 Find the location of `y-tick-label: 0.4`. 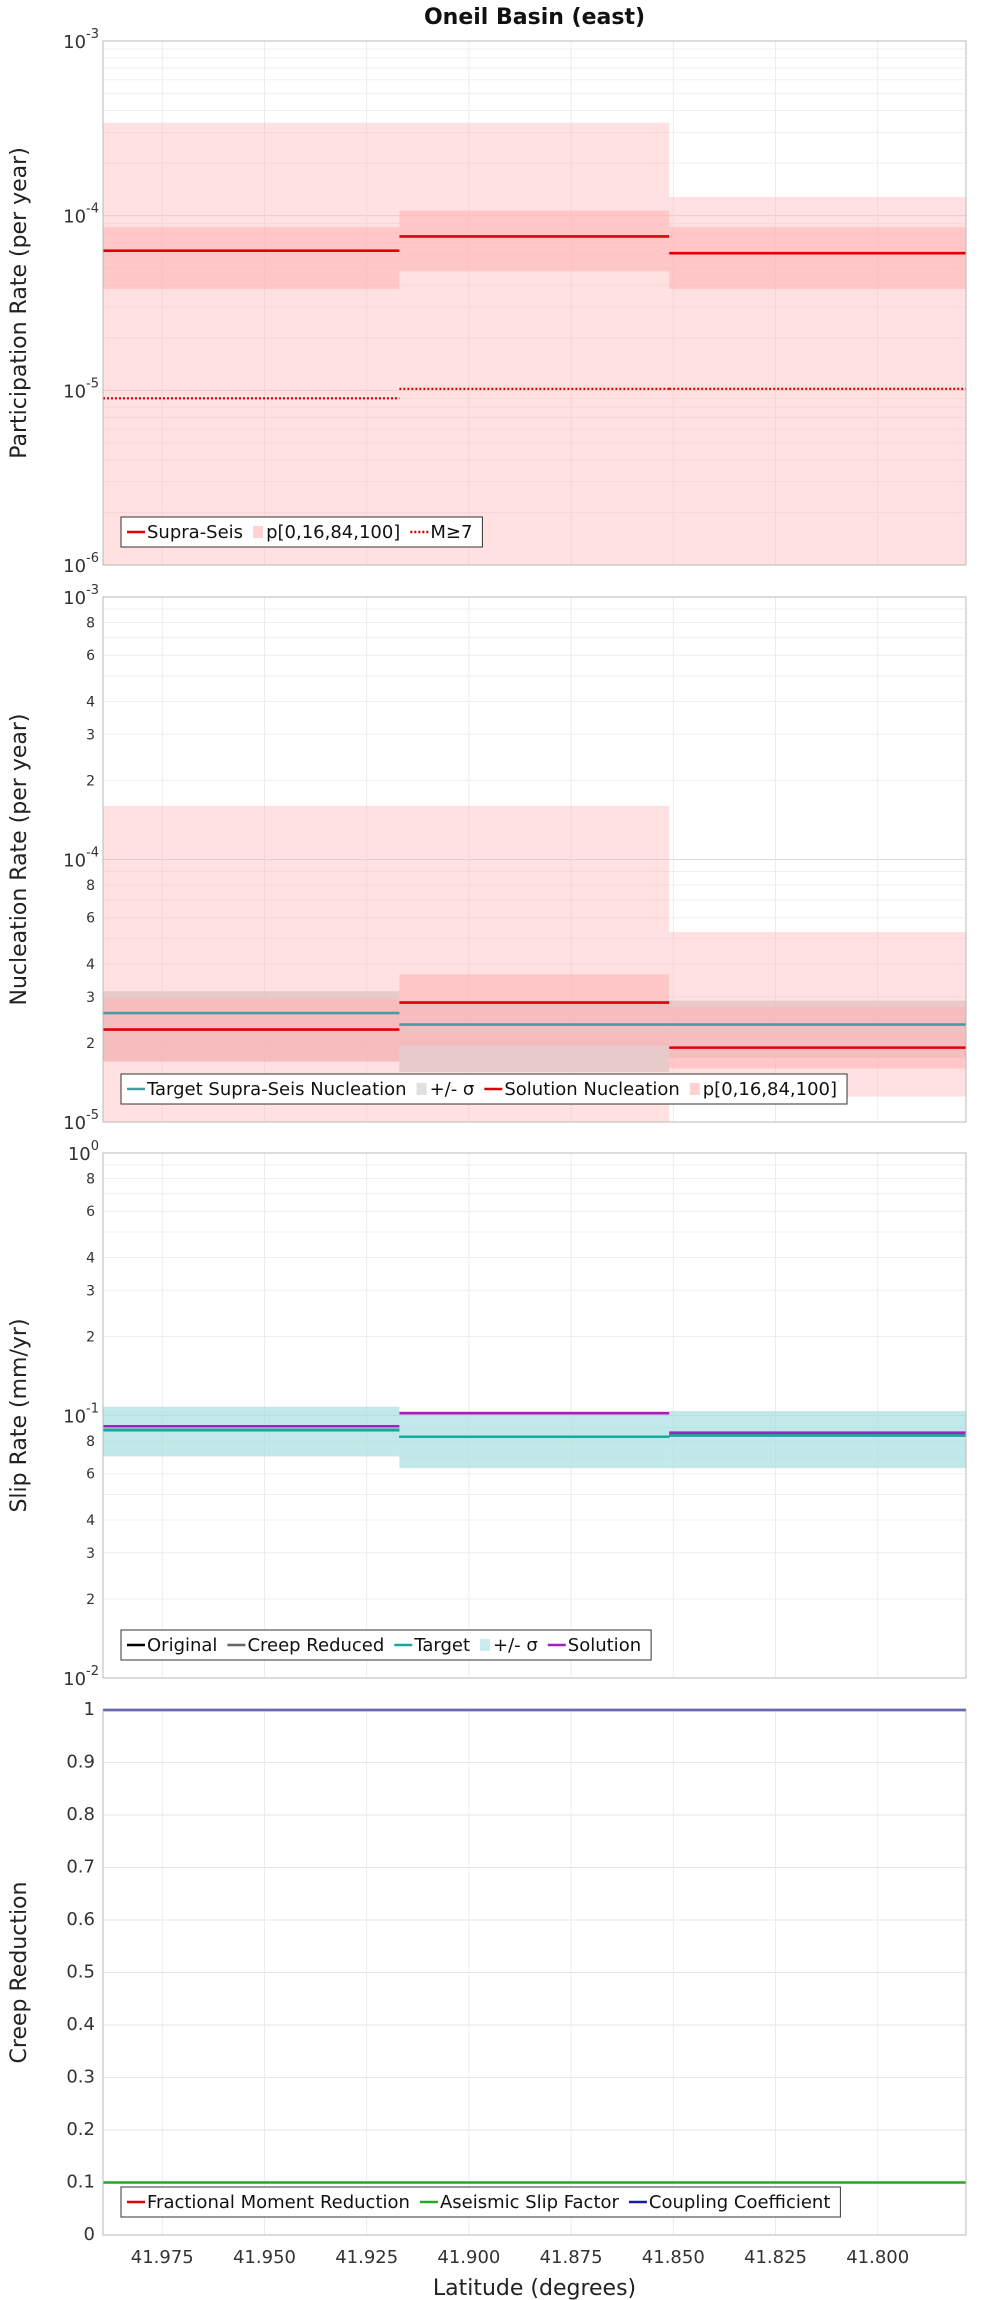

y-tick-label: 0.4 is located at coordinates (80, 2024).